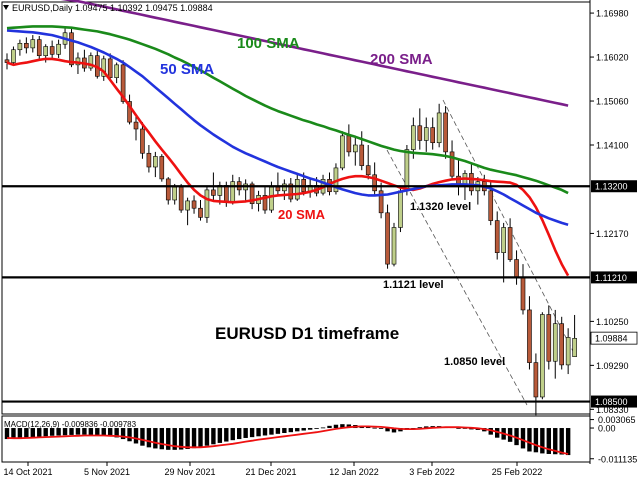  What do you see at coordinates (413, 285) in the screenshot?
I see `level-1121-label: 1.1121 level` at bounding box center [413, 285].